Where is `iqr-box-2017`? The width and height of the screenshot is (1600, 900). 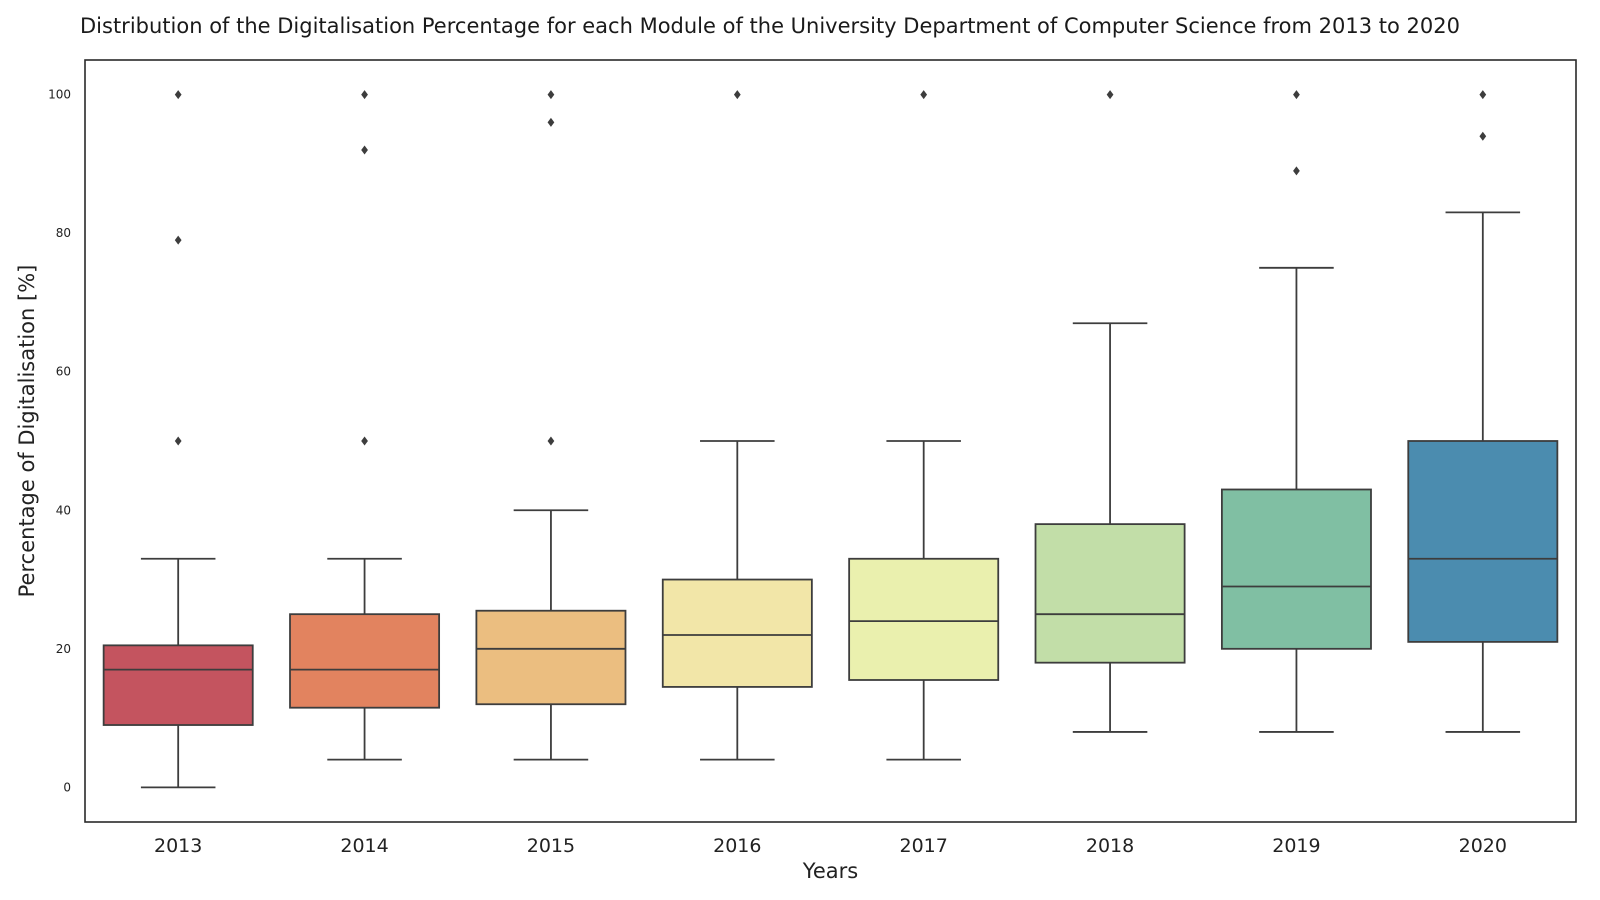
iqr-box-2017 is located at coordinates (924, 619).